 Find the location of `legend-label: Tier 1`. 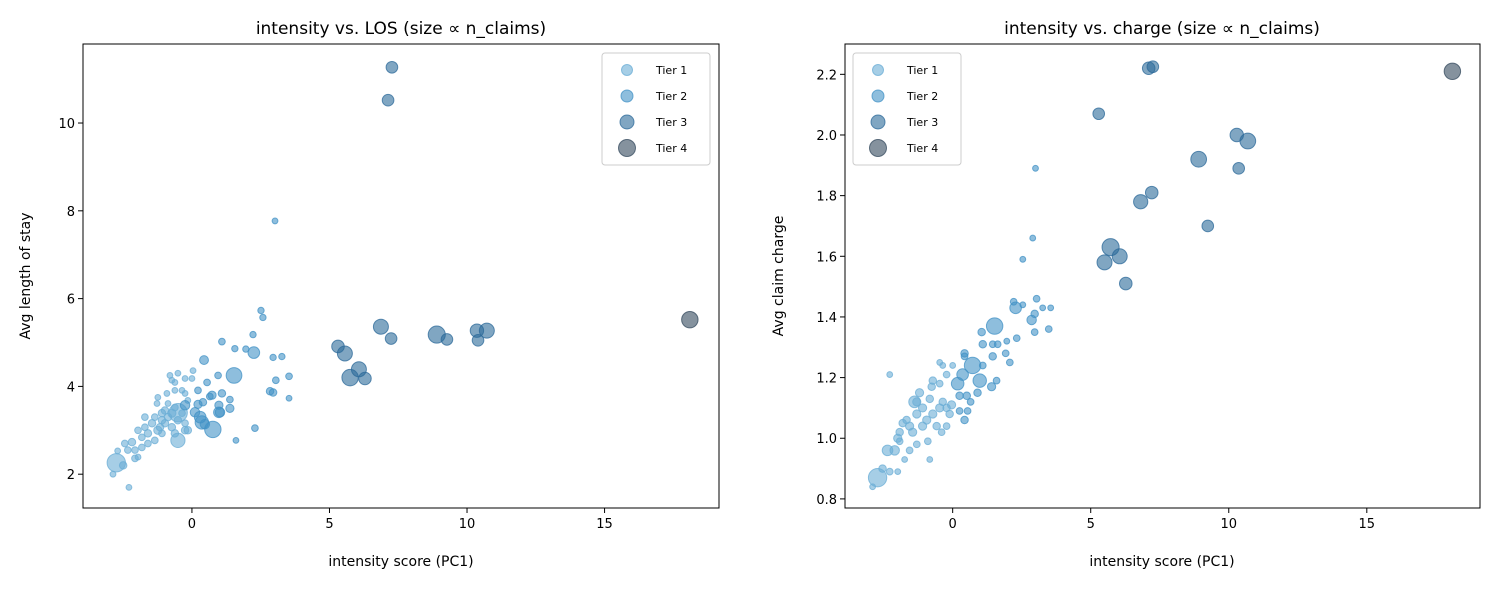

legend-label: Tier 1 is located at coordinates (922, 70).